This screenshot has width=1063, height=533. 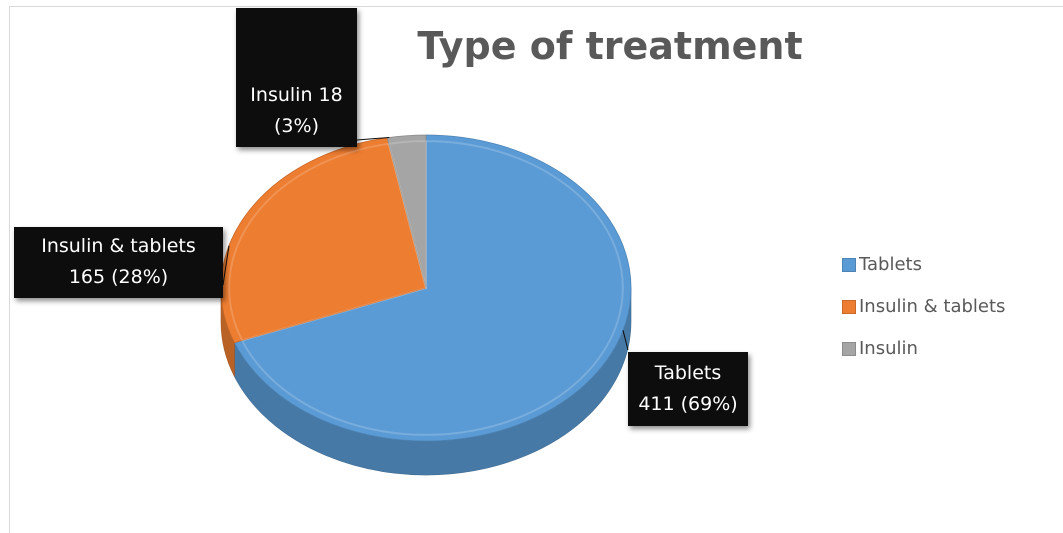 What do you see at coordinates (849, 264) in the screenshot?
I see `legend-swatch-tablets` at bounding box center [849, 264].